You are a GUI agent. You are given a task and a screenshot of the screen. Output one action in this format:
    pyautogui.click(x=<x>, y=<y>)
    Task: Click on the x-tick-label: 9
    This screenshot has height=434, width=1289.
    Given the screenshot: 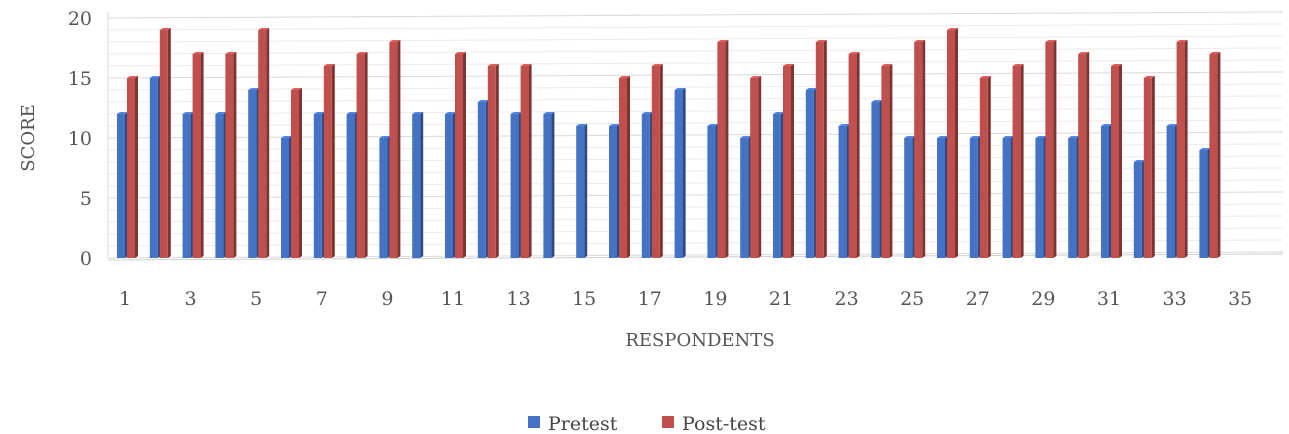 What is the action you would take?
    pyautogui.click(x=387, y=299)
    